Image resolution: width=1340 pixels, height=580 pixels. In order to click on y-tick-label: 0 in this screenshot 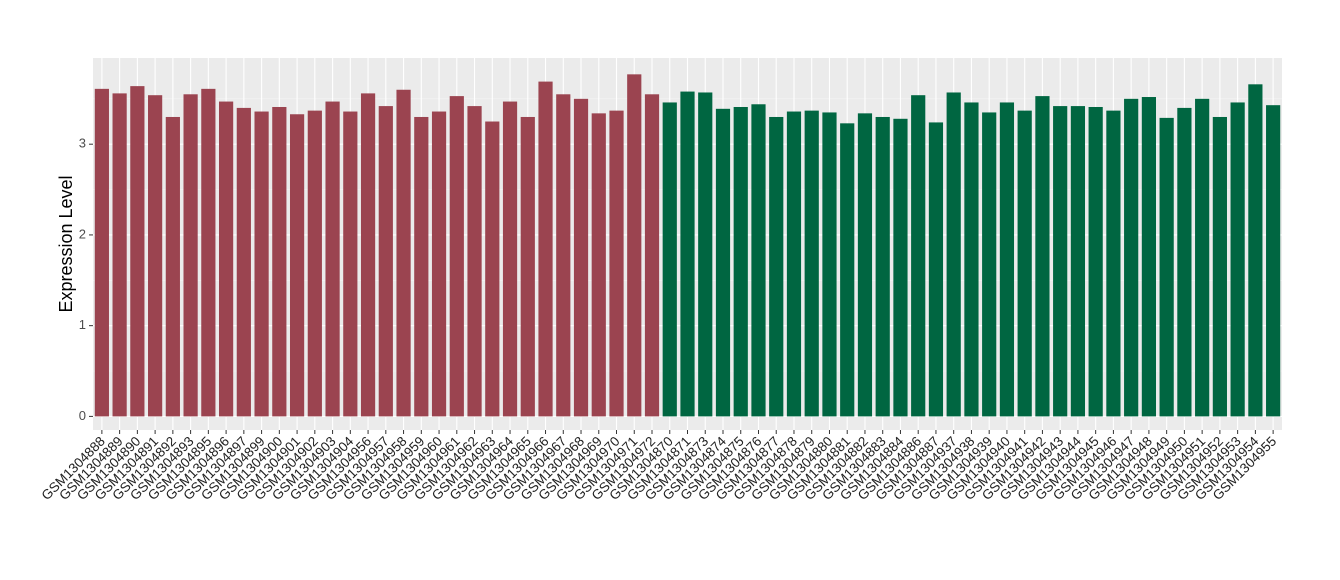, I will do `click(82, 415)`.